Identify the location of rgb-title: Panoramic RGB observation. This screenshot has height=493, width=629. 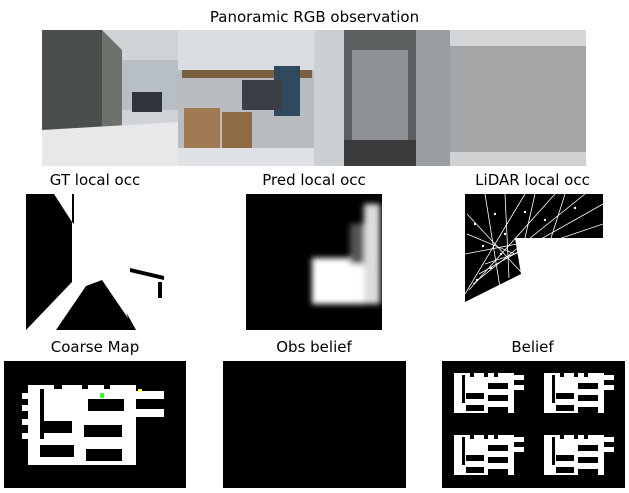
(314, 17).